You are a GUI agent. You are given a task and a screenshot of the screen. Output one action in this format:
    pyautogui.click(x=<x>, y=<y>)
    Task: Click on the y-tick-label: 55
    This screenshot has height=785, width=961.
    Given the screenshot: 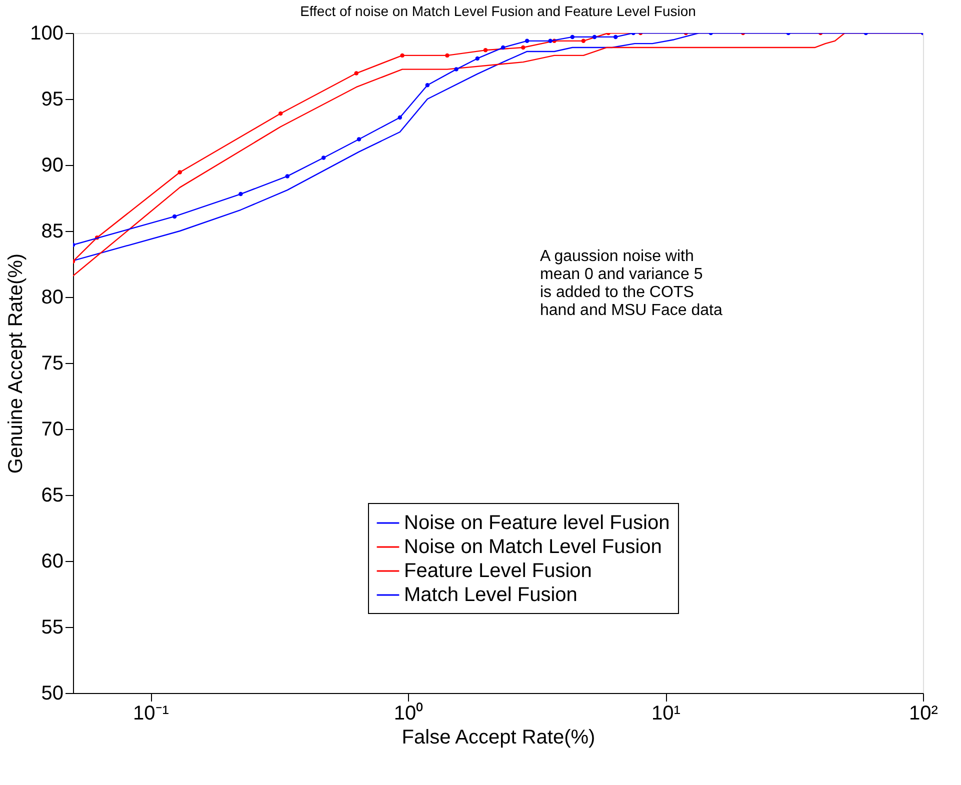 What is the action you would take?
    pyautogui.click(x=52, y=627)
    